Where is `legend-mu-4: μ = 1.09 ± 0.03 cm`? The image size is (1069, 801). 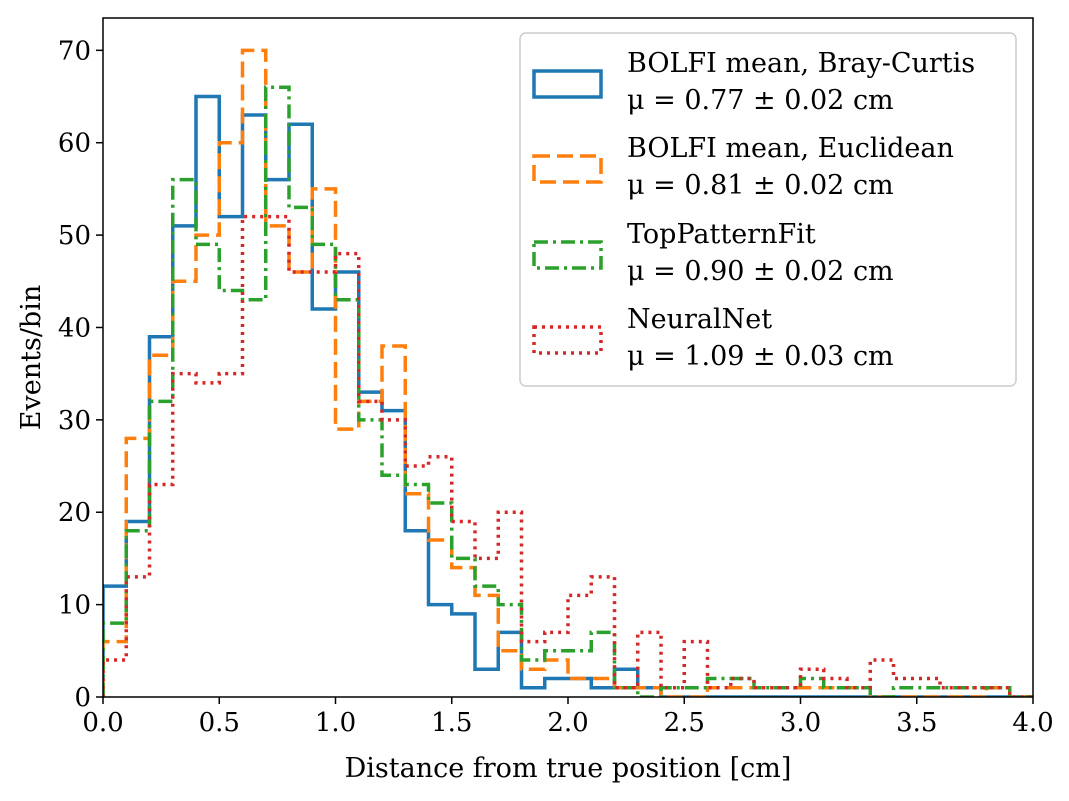
legend-mu-4: μ = 1.09 ± 0.03 cm is located at coordinates (760, 356).